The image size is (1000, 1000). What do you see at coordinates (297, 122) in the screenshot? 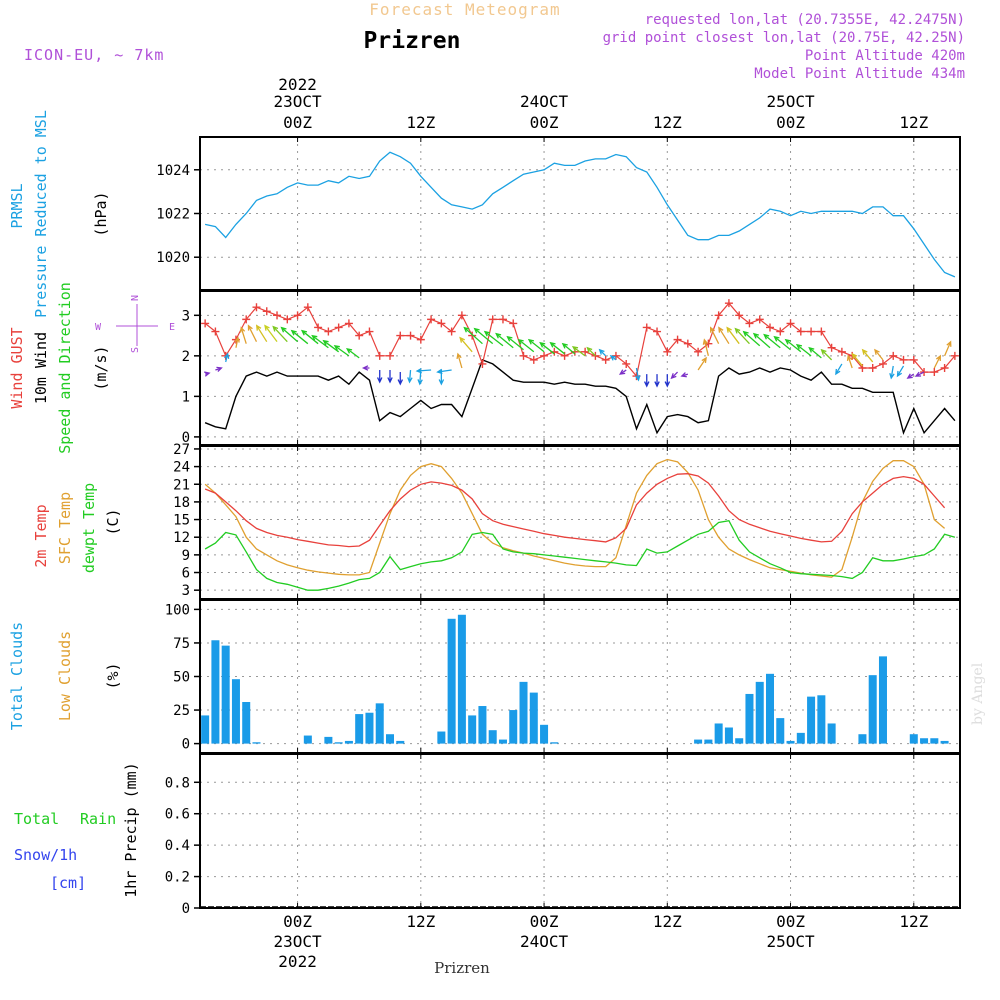
I see `top-axis-label-l3-0: 00Z` at bounding box center [297, 122].